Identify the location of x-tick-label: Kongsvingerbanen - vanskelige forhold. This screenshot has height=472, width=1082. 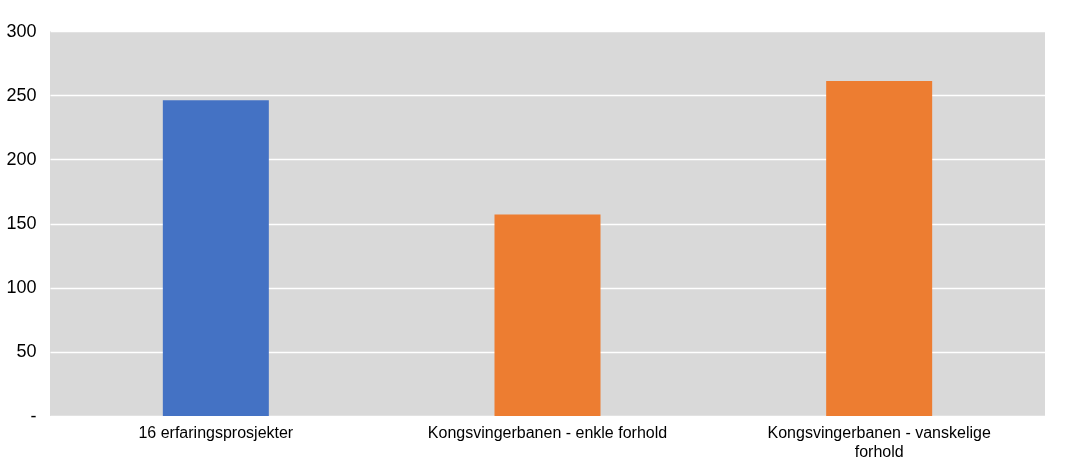
(879, 441).